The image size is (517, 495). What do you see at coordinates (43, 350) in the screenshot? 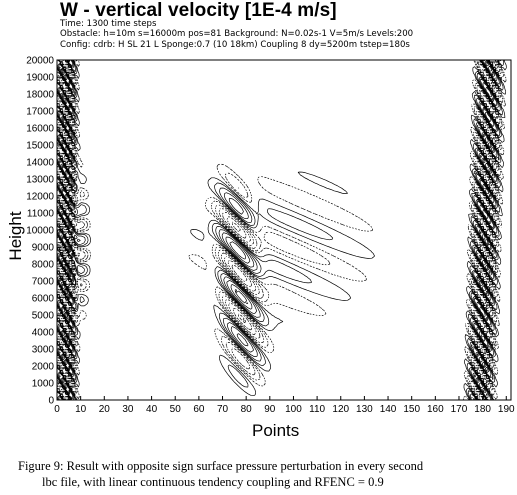
I see `y-tick-label: 3000` at bounding box center [43, 350].